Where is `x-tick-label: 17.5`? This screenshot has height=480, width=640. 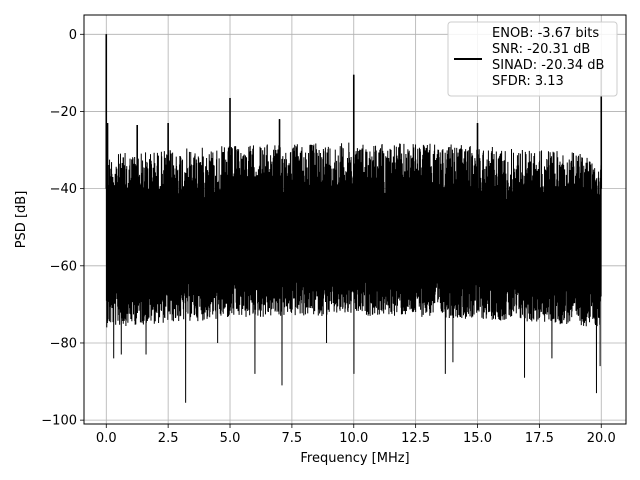 x-tick-label: 17.5 is located at coordinates (539, 438).